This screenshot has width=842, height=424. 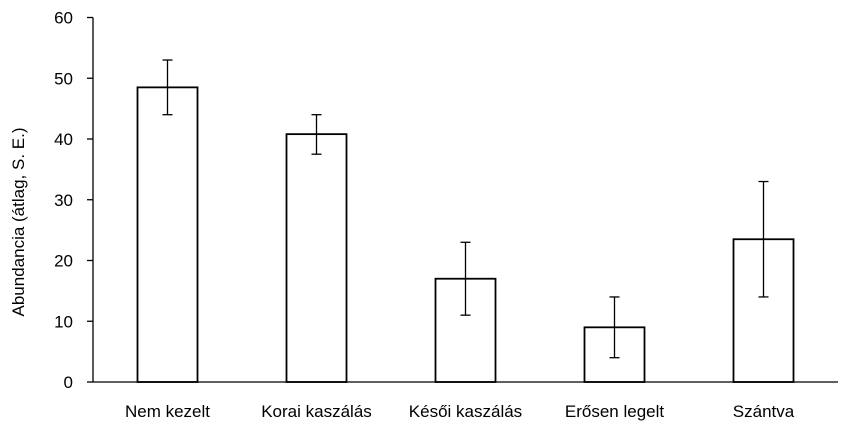 What do you see at coordinates (63, 18) in the screenshot?
I see `y-tick-label: 60` at bounding box center [63, 18].